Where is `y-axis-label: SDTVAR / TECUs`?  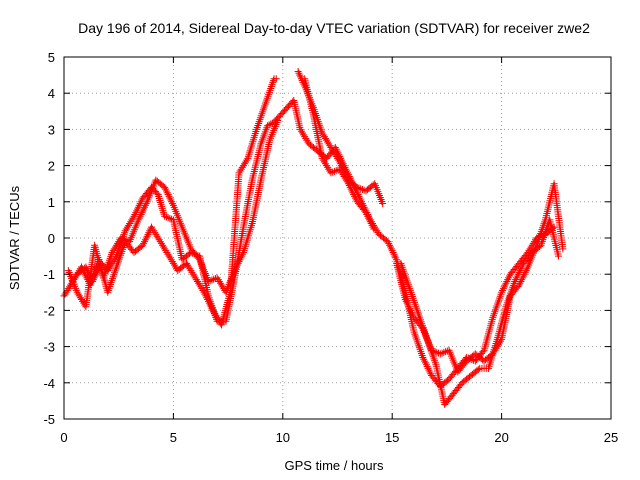
y-axis-label: SDTVAR / TECUs is located at coordinates (14, 237).